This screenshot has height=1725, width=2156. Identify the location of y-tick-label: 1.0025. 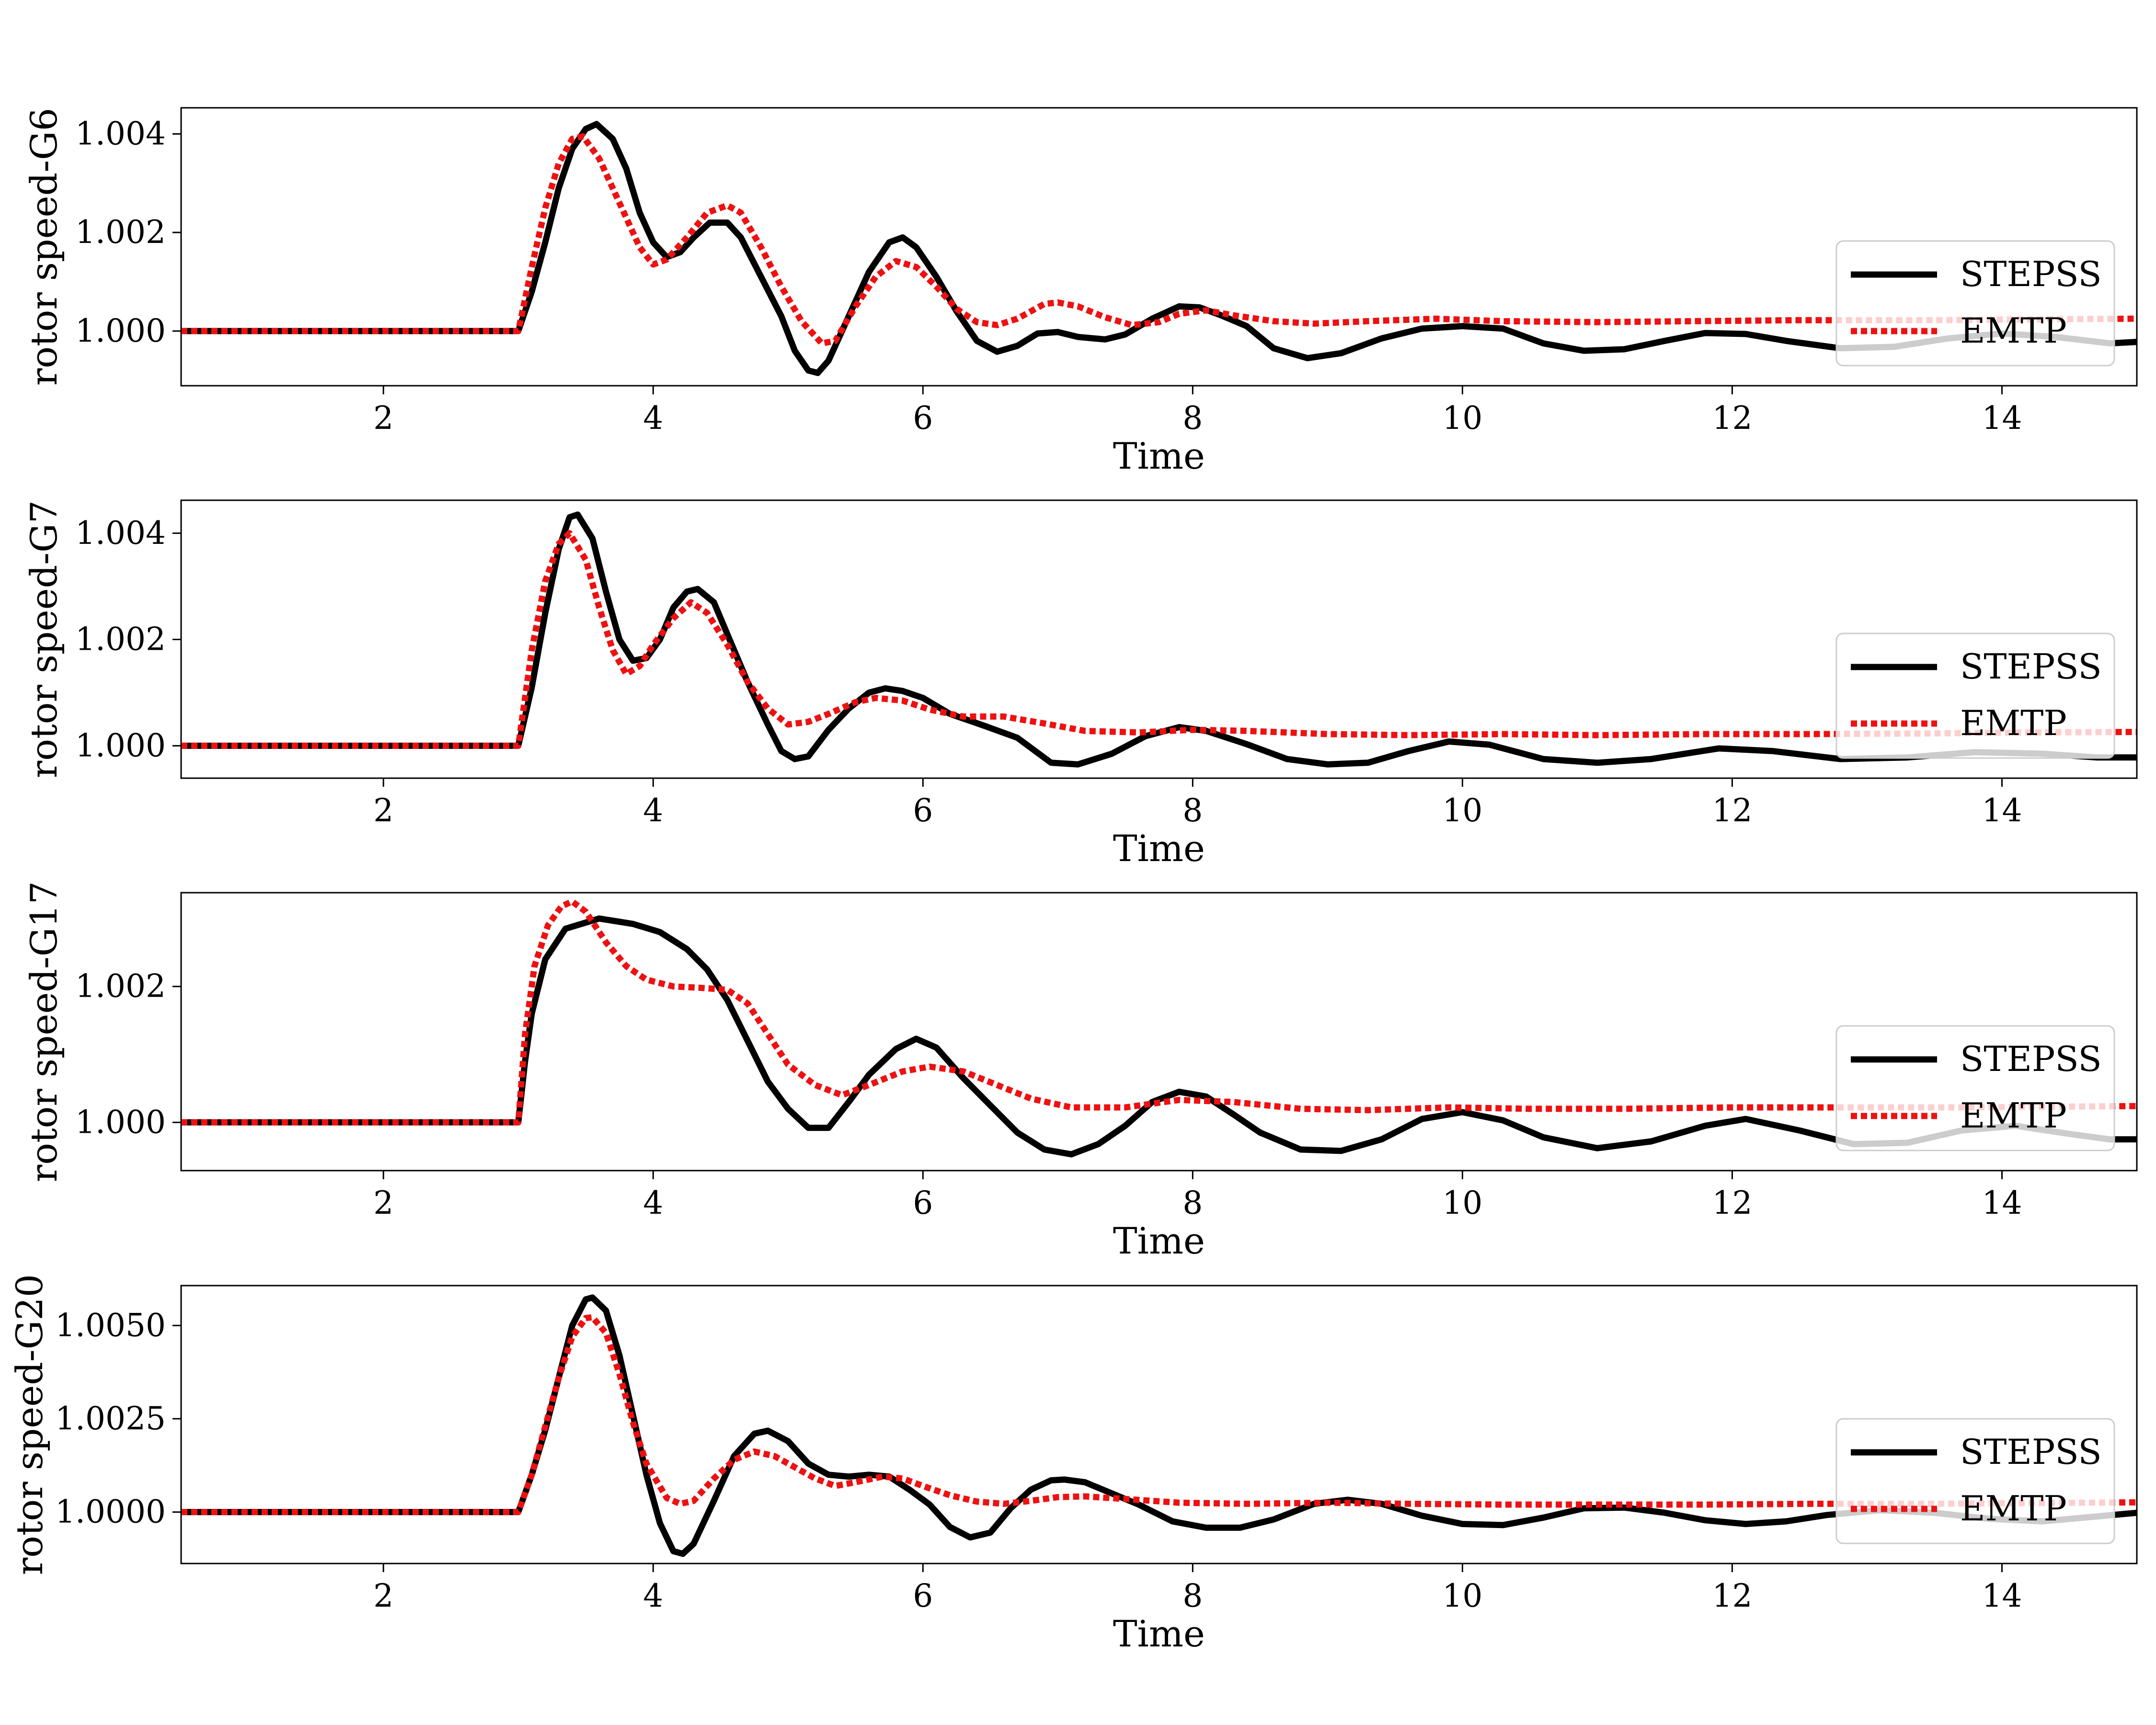
(110, 1418).